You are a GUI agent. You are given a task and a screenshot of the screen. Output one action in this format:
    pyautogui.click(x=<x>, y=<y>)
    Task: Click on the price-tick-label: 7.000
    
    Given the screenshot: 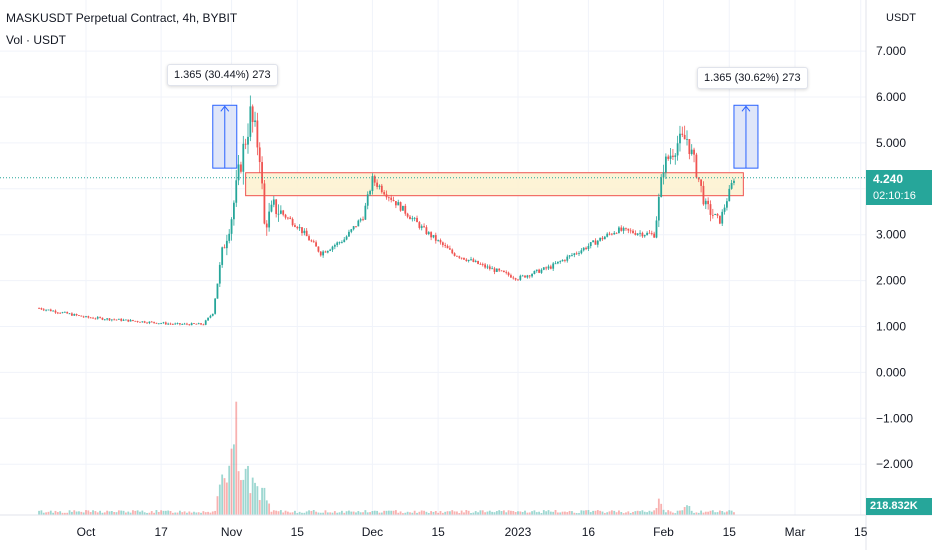 What is the action you would take?
    pyautogui.click(x=891, y=51)
    